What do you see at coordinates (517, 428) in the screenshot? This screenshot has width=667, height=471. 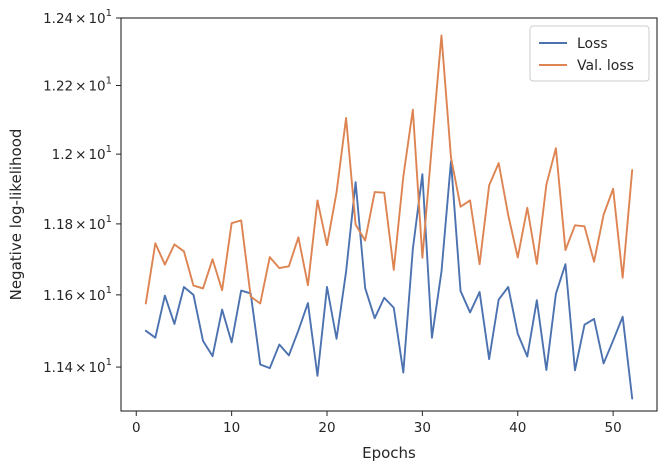 I see `x-tick-label: 40` at bounding box center [517, 428].